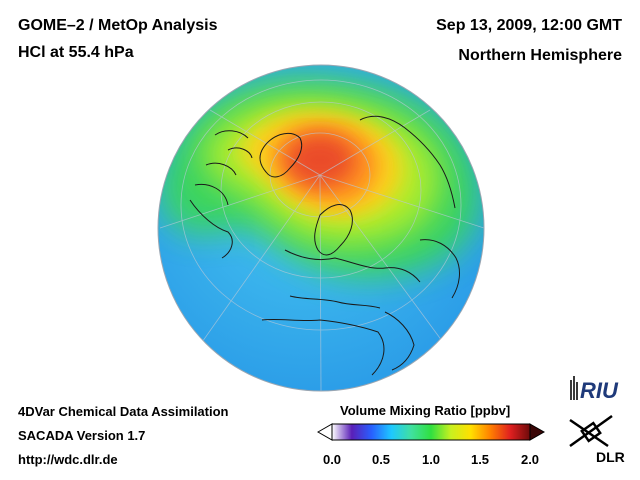 Image resolution: width=640 pixels, height=480 pixels. I want to click on colorbar, so click(431, 432).